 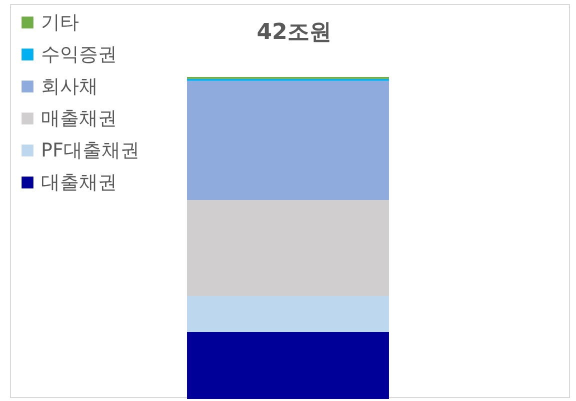 I want to click on legend-label: 매출채권, so click(x=79, y=119).